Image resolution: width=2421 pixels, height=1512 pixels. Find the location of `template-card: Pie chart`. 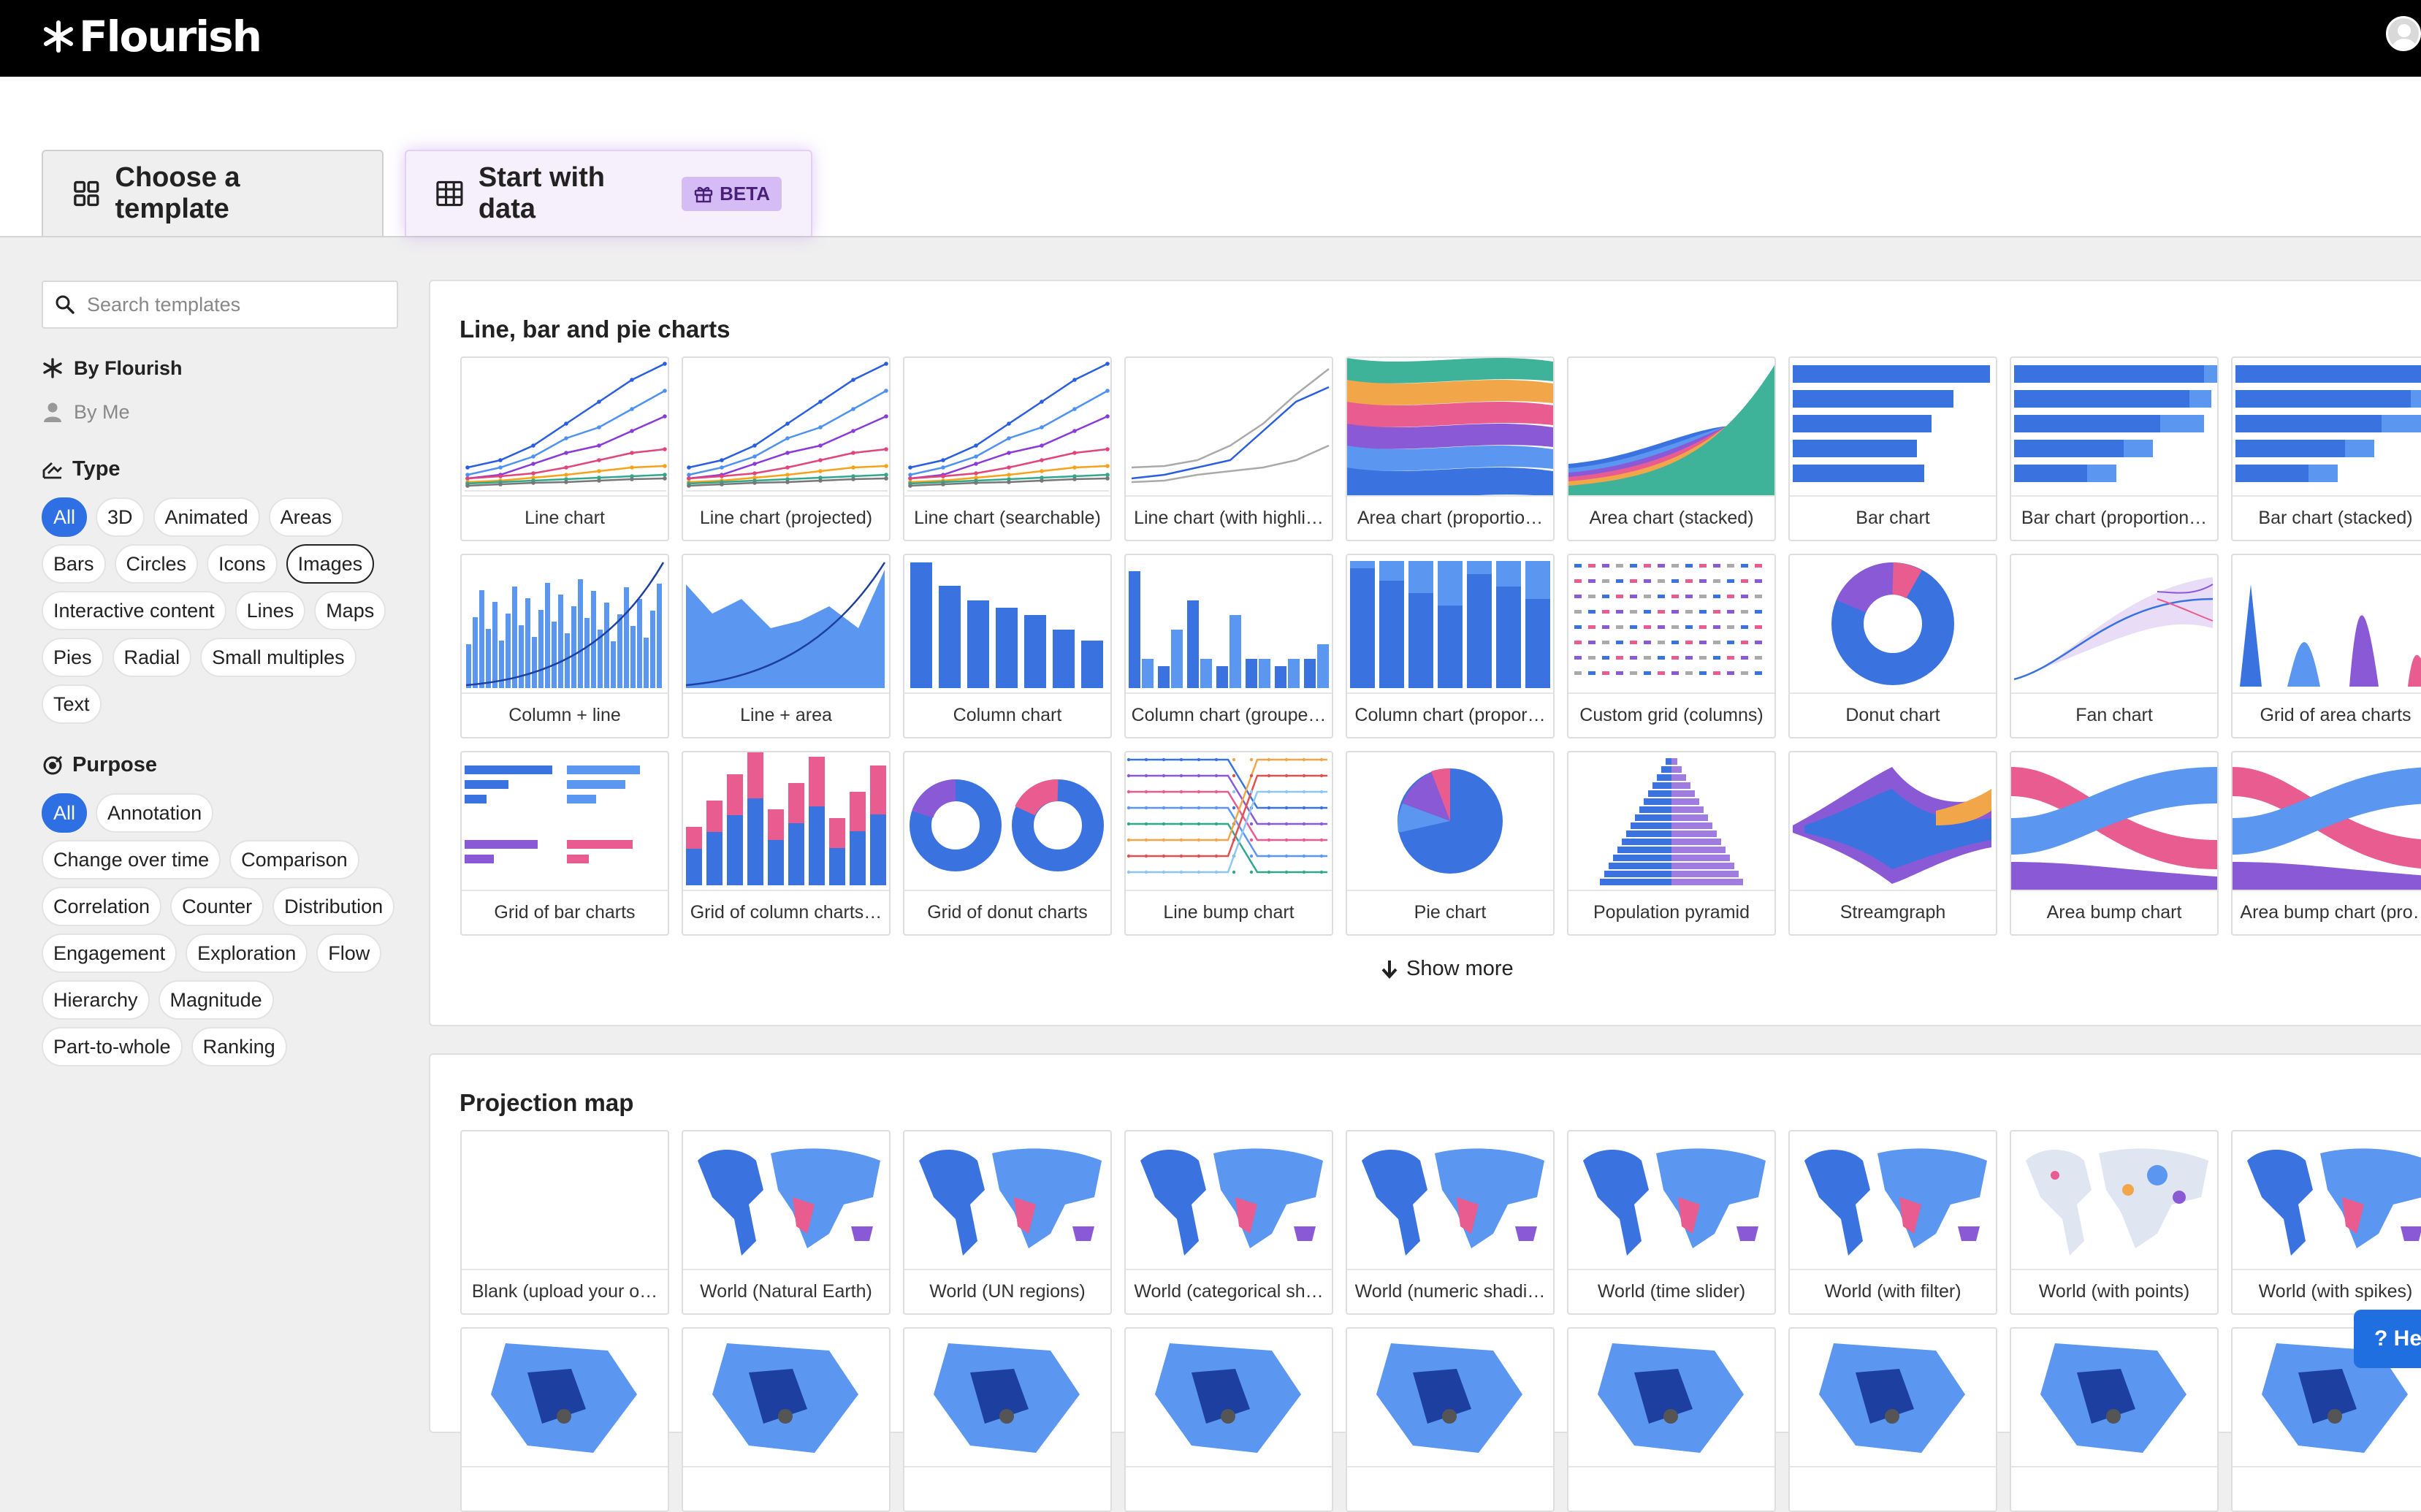

template-card: Pie chart is located at coordinates (1450, 844).